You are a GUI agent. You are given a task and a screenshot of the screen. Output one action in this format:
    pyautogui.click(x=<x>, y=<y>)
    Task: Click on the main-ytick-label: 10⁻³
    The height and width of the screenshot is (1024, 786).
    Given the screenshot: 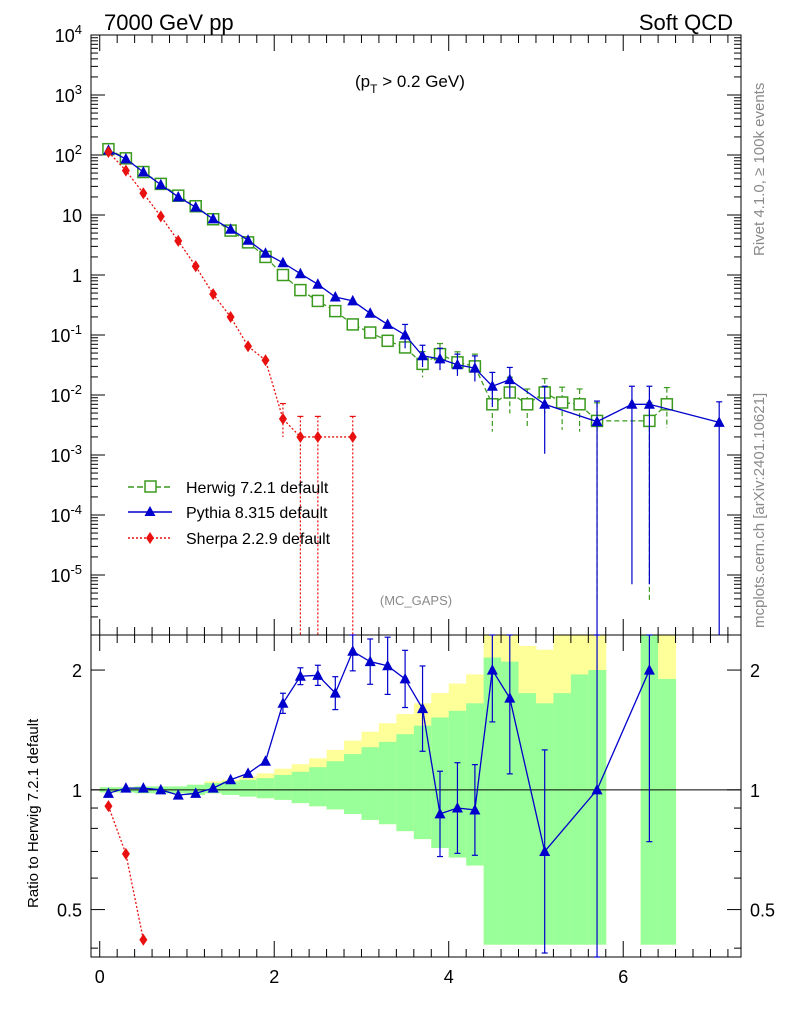 What is the action you would take?
    pyautogui.click(x=66, y=454)
    